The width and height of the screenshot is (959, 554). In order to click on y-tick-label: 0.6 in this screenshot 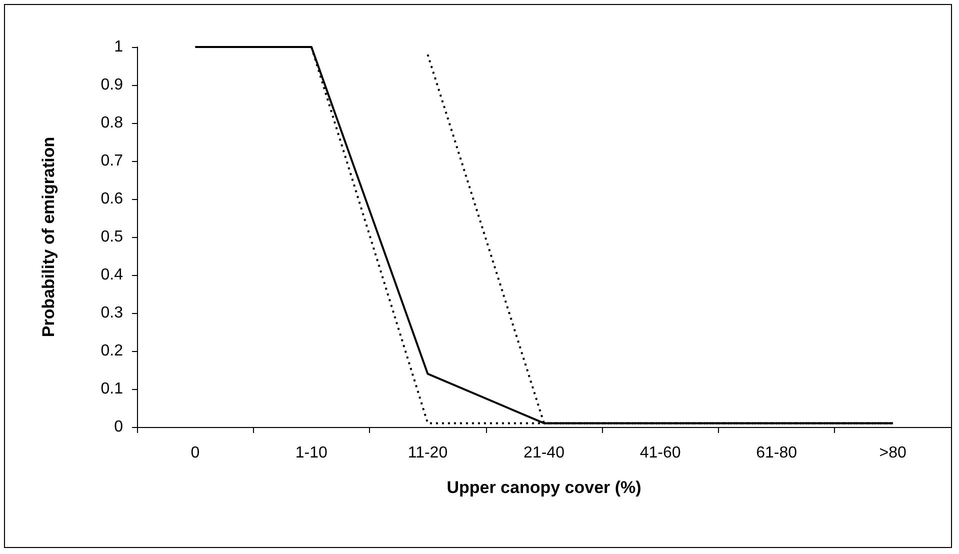, I will do `click(112, 199)`.